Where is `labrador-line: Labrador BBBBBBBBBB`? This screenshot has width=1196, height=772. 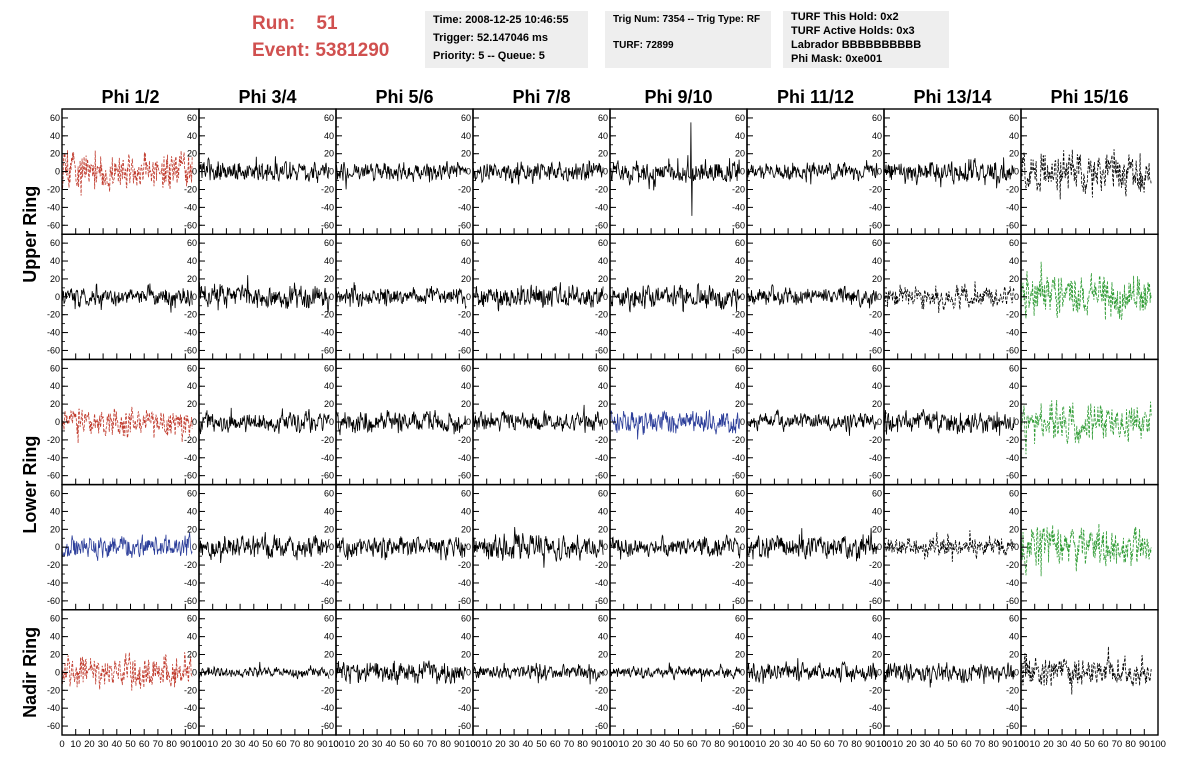
labrador-line: Labrador BBBBBBBBBB is located at coordinates (856, 45).